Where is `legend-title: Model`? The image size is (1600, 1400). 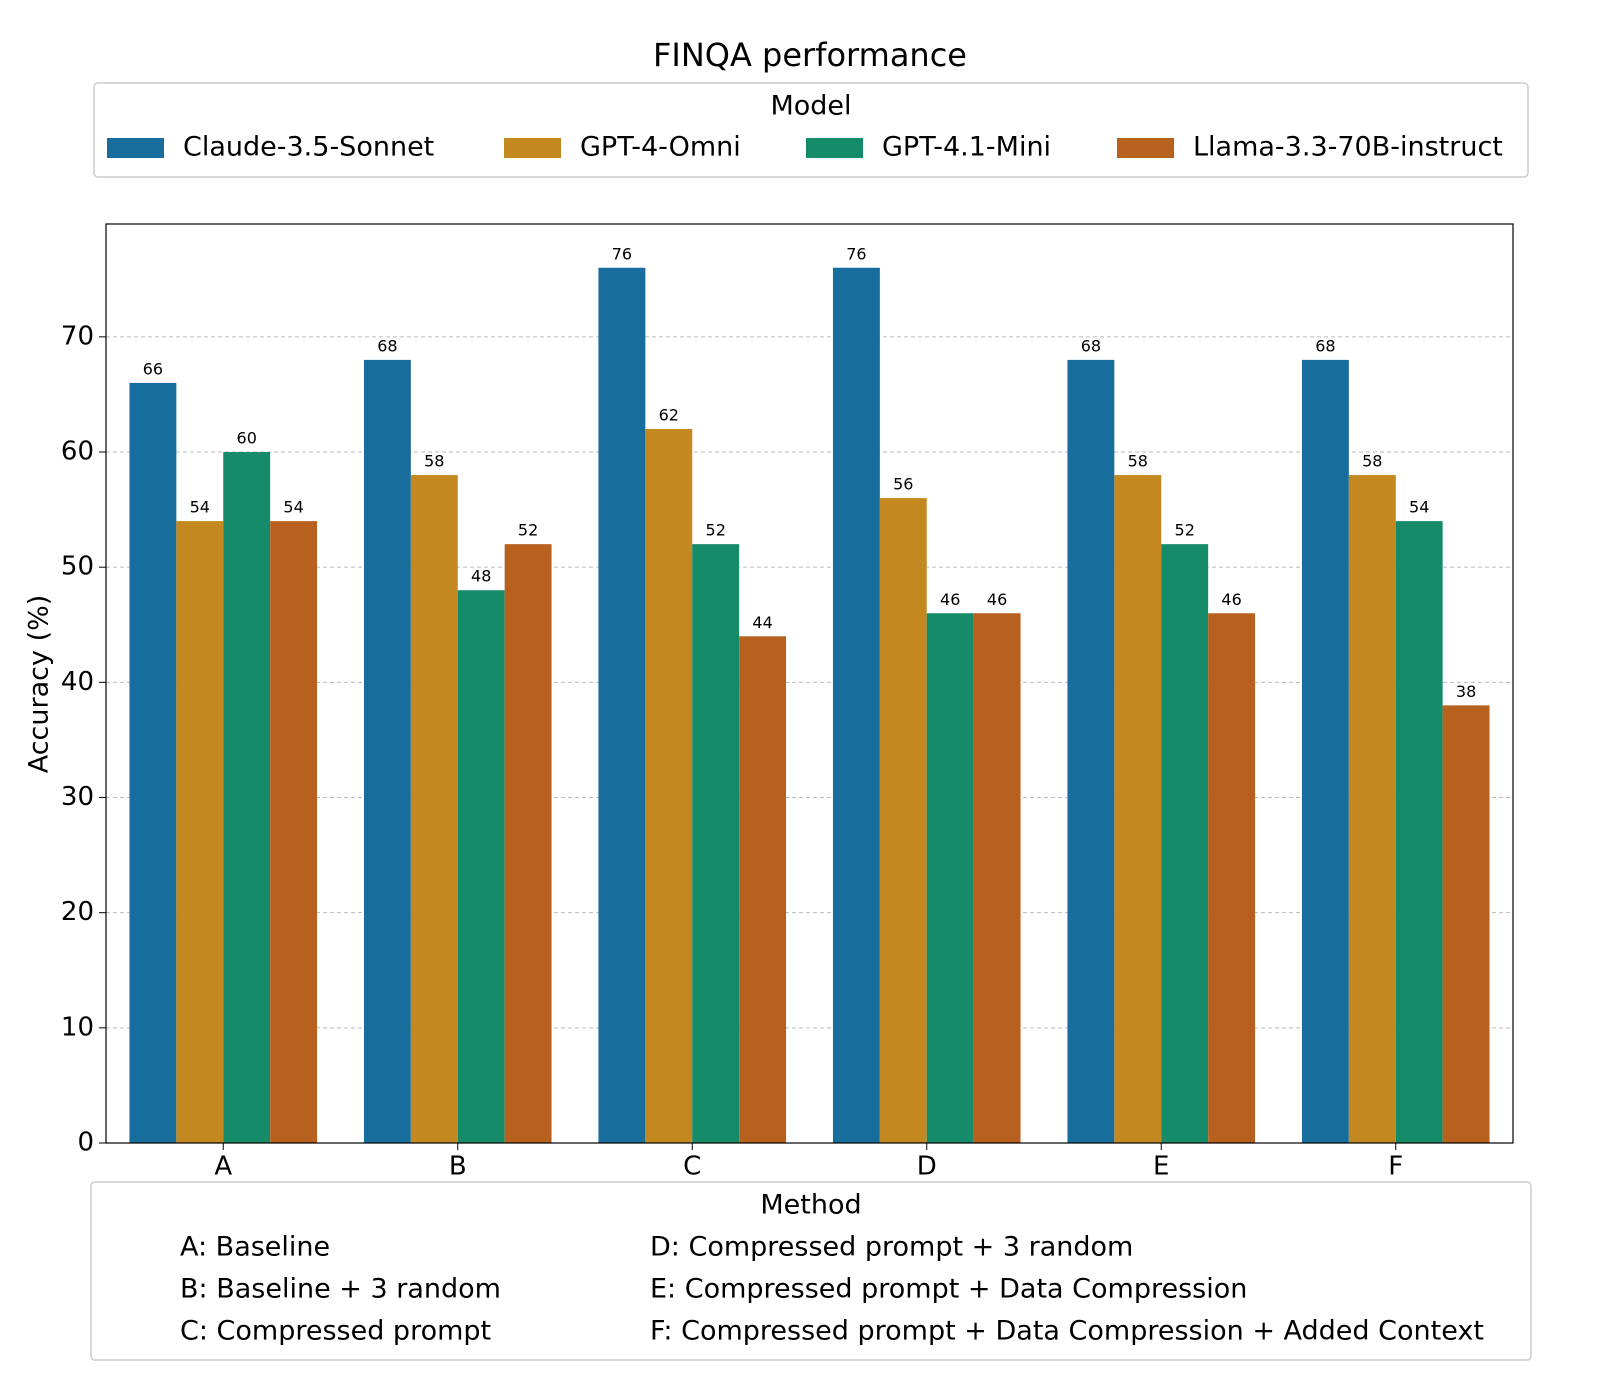 legend-title: Model is located at coordinates (810, 106).